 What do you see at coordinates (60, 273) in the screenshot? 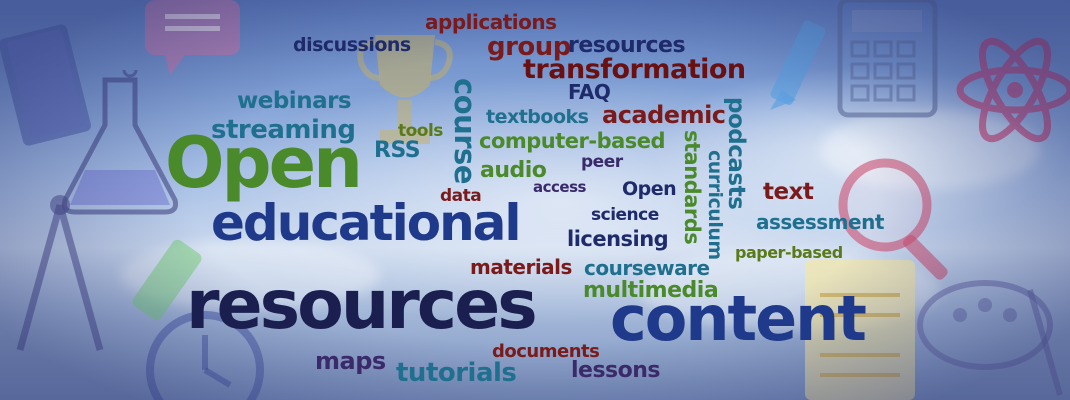
I see `compass-icon` at bounding box center [60, 273].